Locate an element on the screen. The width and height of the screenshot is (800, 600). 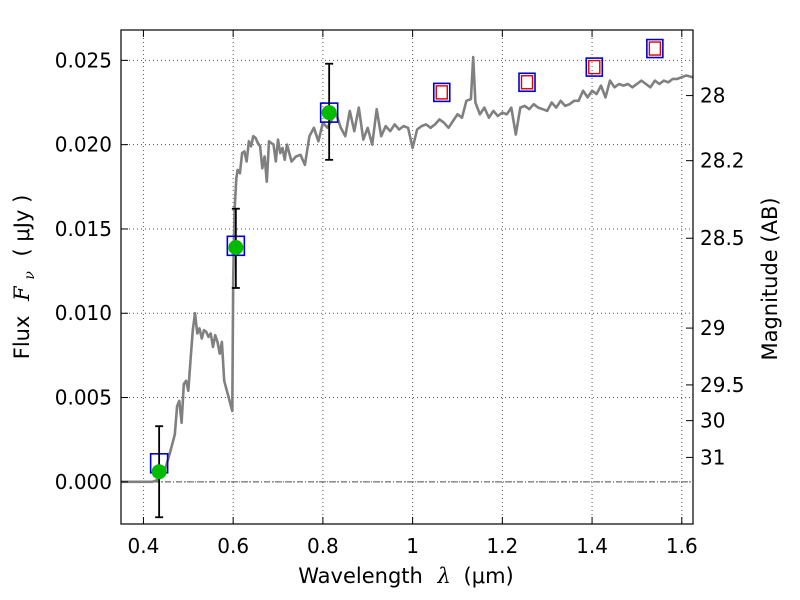
x-axis-title-prefix: Wavelength is located at coordinates (360, 576).